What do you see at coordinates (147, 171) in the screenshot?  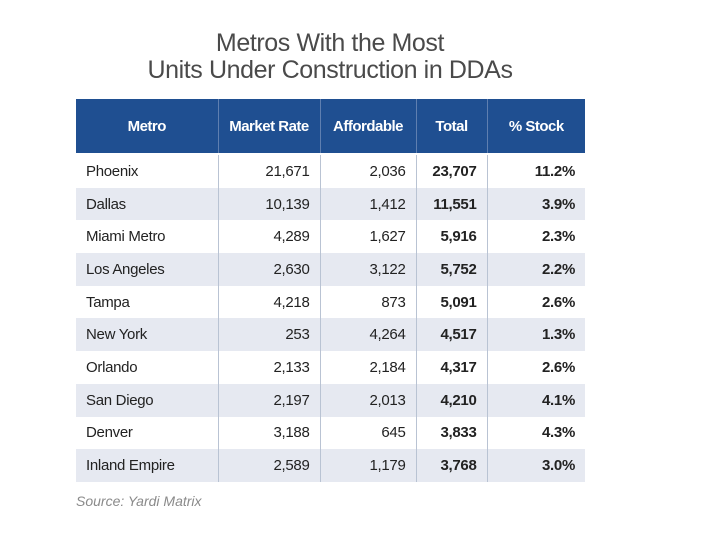 I see `metro-cell: Phoenix` at bounding box center [147, 171].